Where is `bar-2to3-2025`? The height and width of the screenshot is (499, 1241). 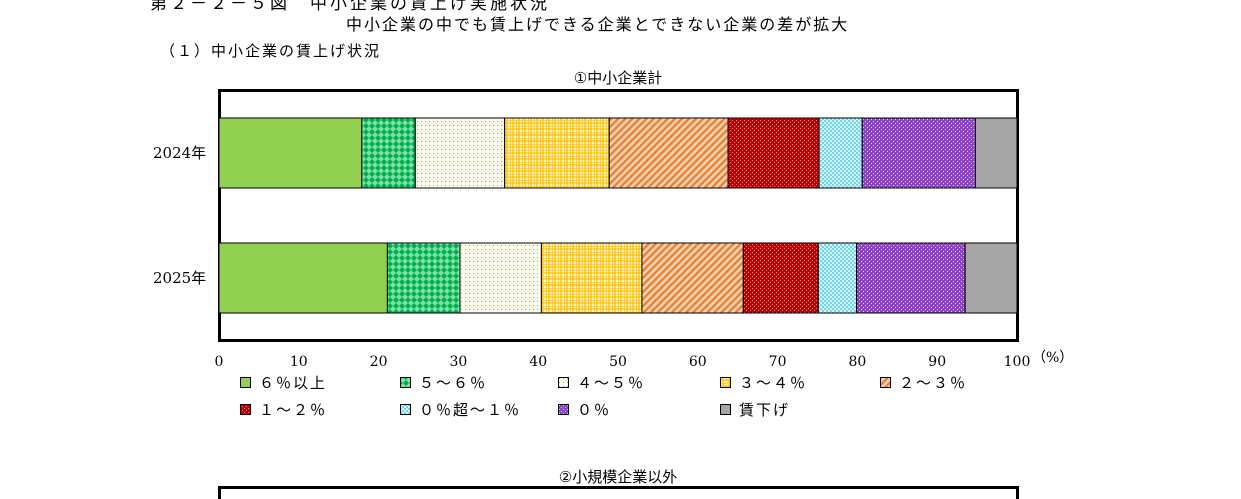 bar-2to3-2025 is located at coordinates (692, 278).